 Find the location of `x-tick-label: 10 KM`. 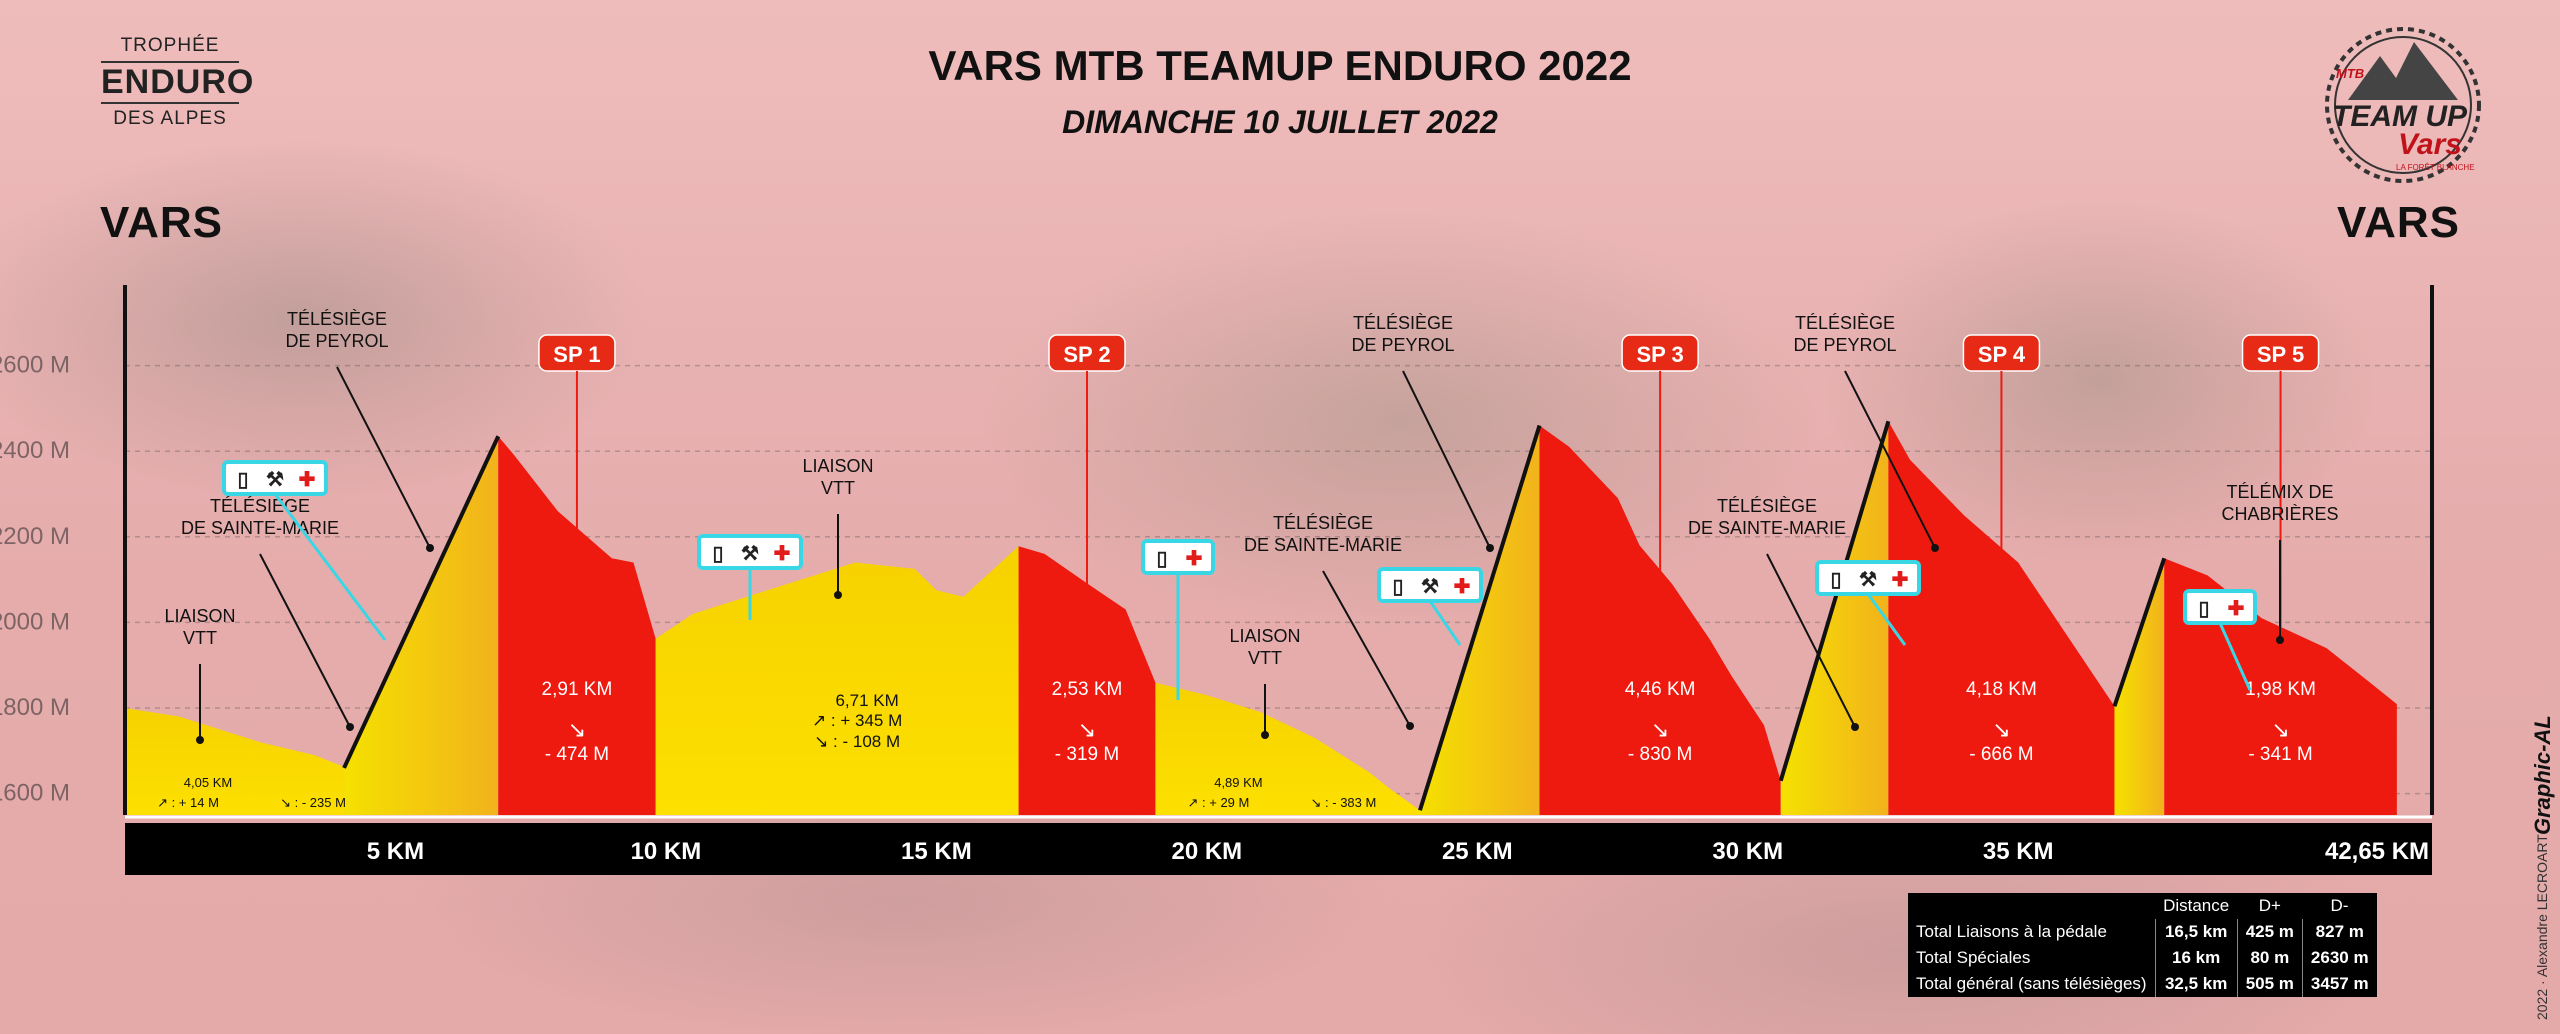

x-tick-label: 10 KM is located at coordinates (666, 851).